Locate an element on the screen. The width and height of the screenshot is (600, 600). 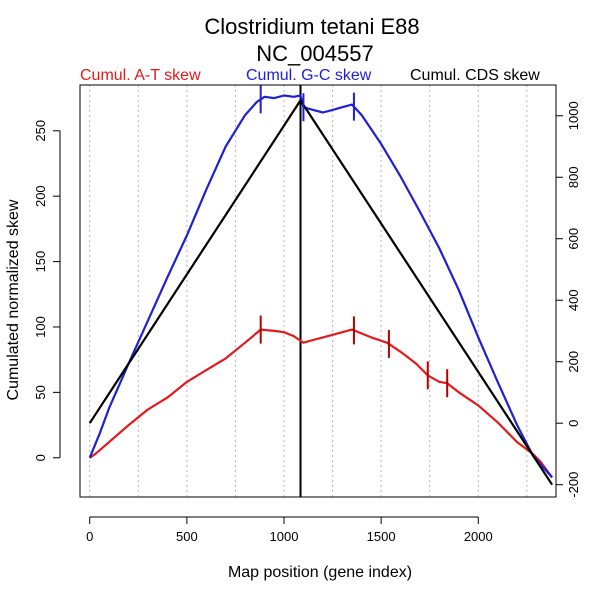
y-tick-label: 100 is located at coordinates (40, 327).